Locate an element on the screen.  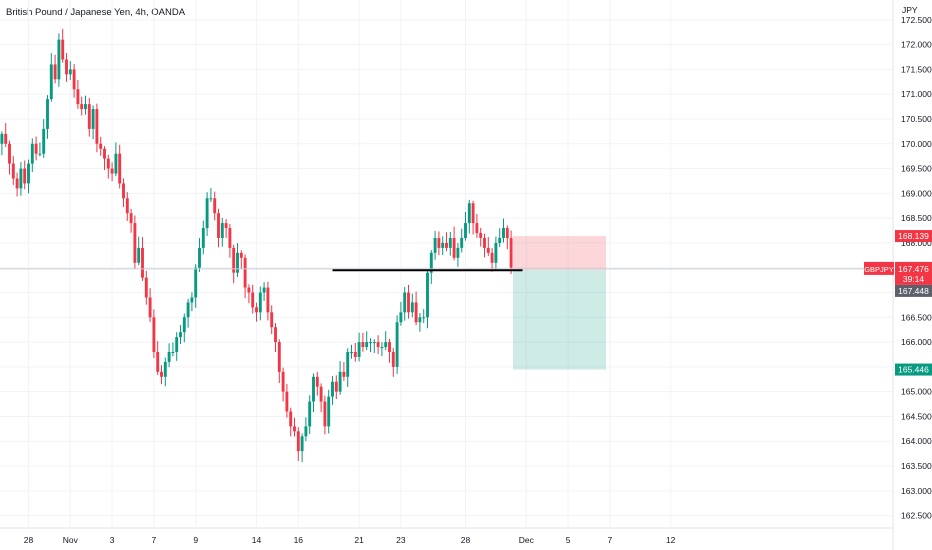
time-tick-label: 7 is located at coordinates (154, 540).